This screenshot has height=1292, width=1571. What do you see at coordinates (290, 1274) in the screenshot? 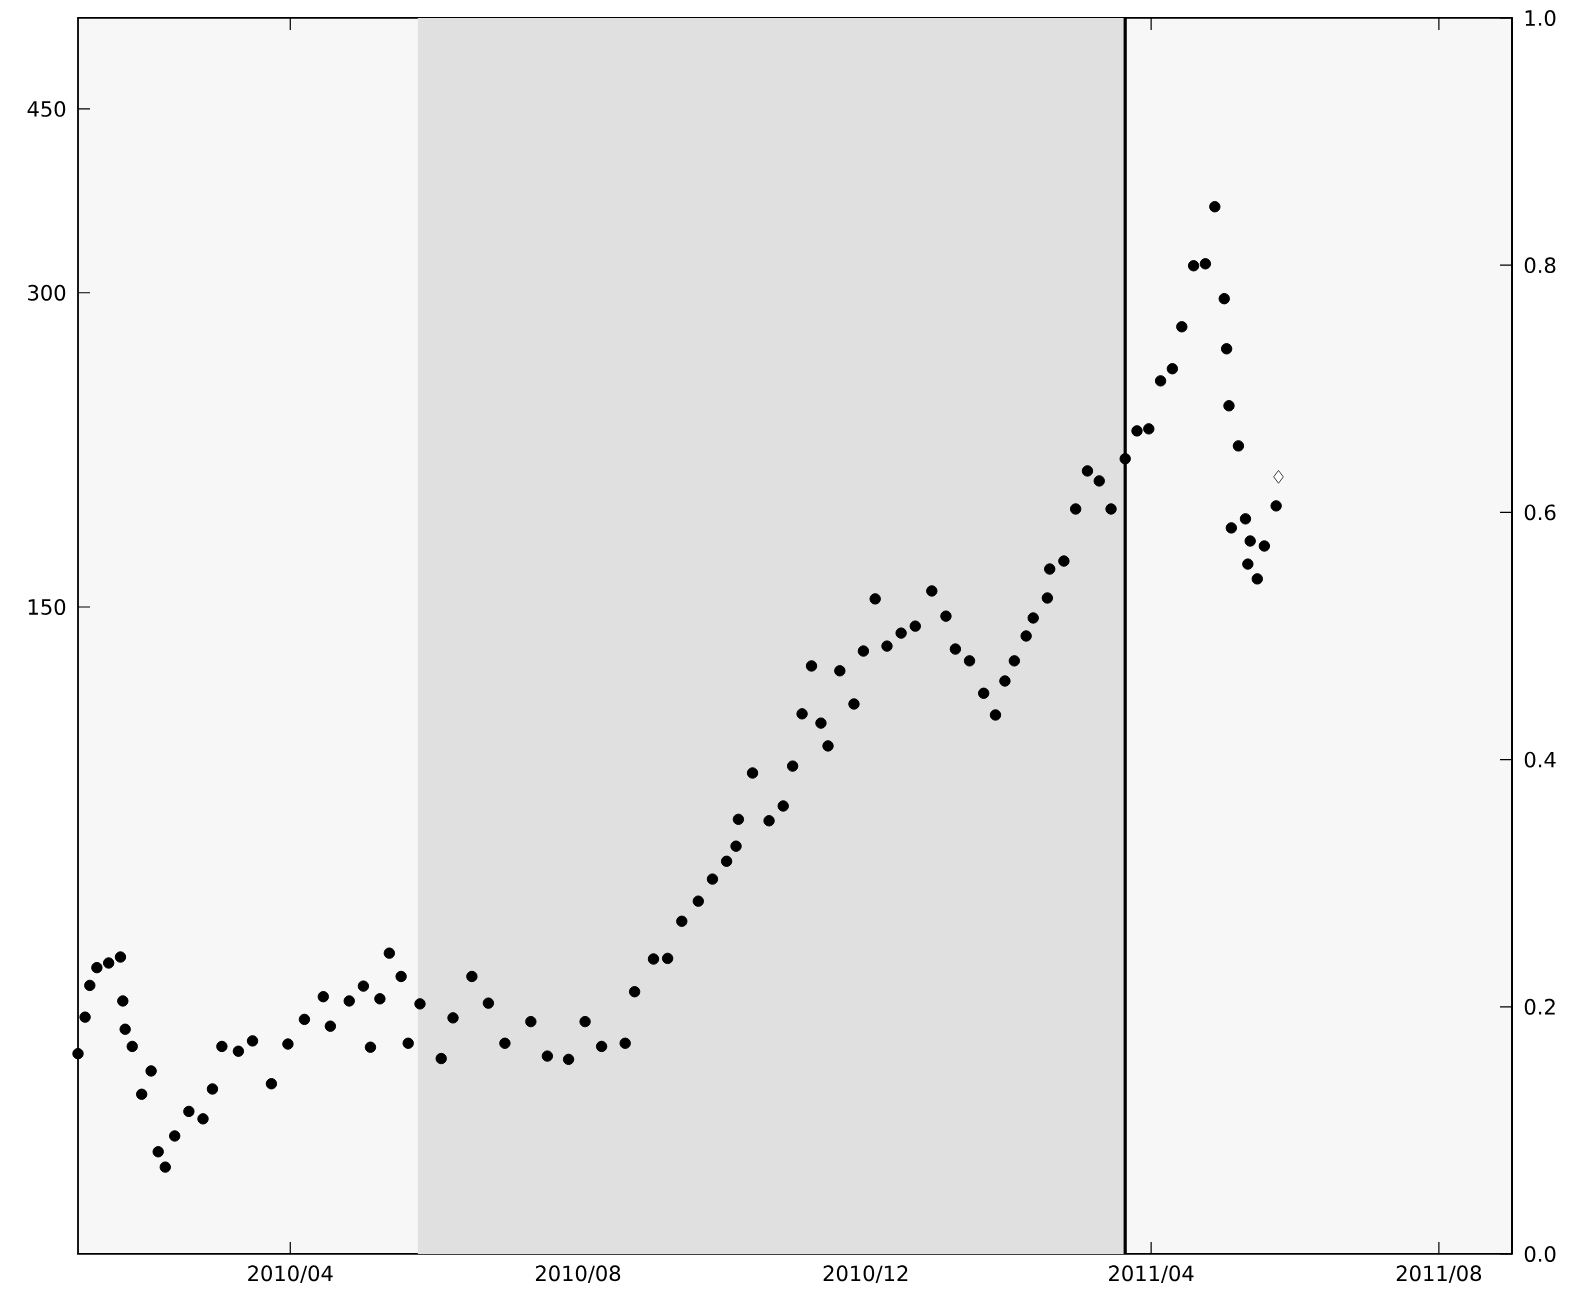
I see `x-tick-label: 2010/04` at bounding box center [290, 1274].